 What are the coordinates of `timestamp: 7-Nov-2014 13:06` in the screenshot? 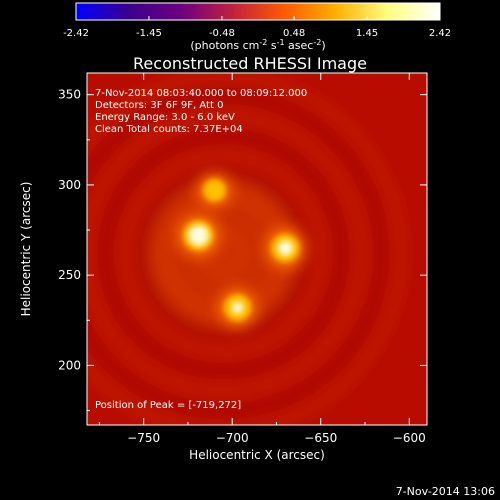 It's located at (445, 491).